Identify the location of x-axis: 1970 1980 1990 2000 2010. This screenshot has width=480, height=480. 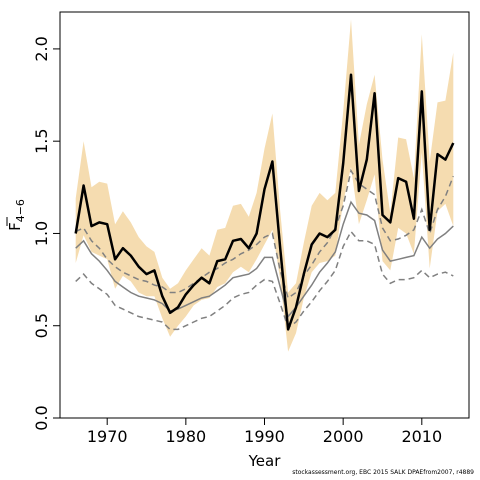
(264, 432).